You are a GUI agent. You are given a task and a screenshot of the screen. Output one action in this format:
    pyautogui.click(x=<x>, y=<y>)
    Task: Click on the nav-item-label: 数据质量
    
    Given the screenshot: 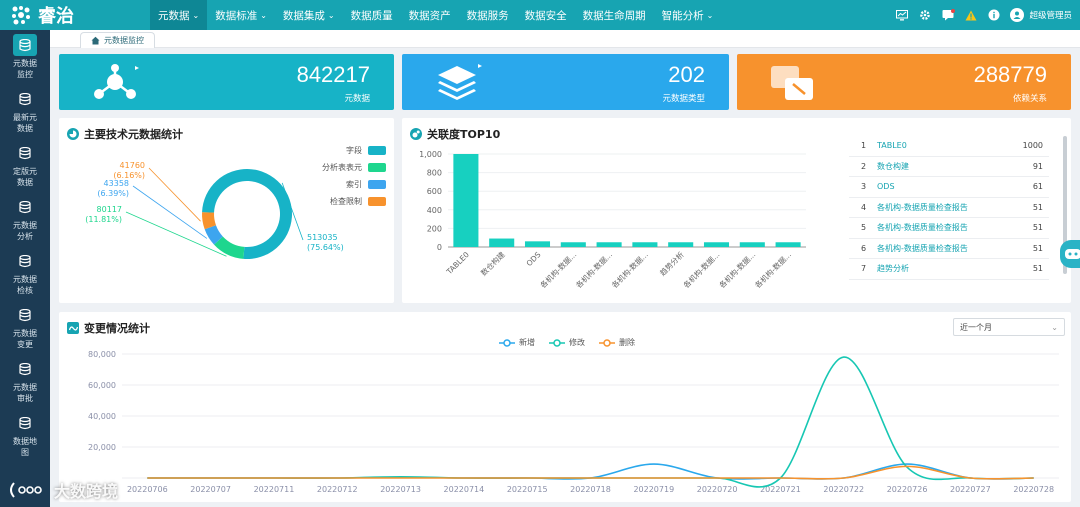 What is the action you would take?
    pyautogui.click(x=371, y=15)
    